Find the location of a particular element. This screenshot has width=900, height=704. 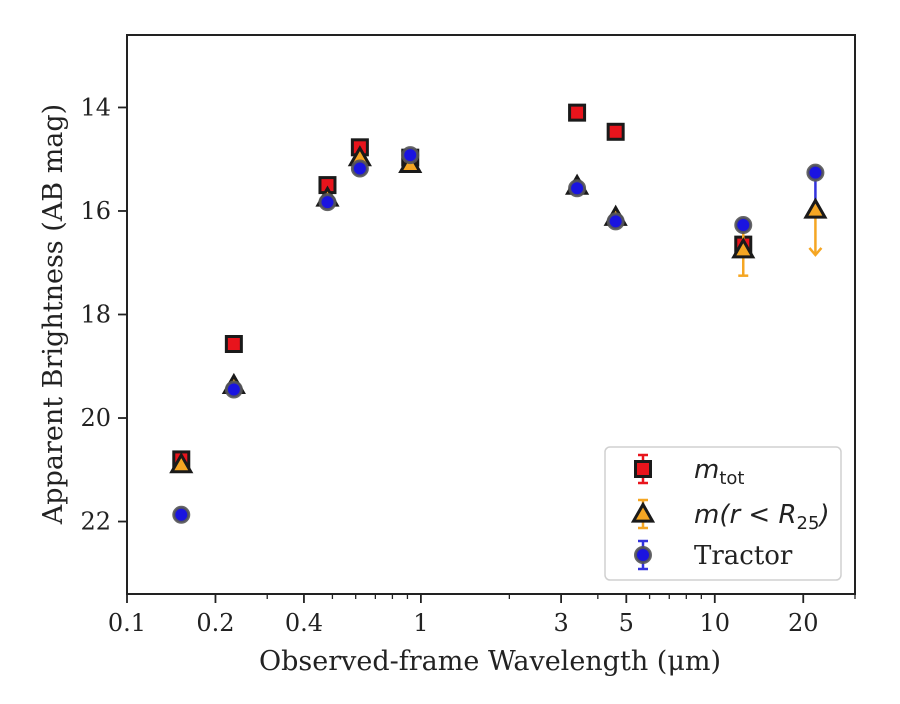

y-tick-label: 22 is located at coordinates (95, 522).